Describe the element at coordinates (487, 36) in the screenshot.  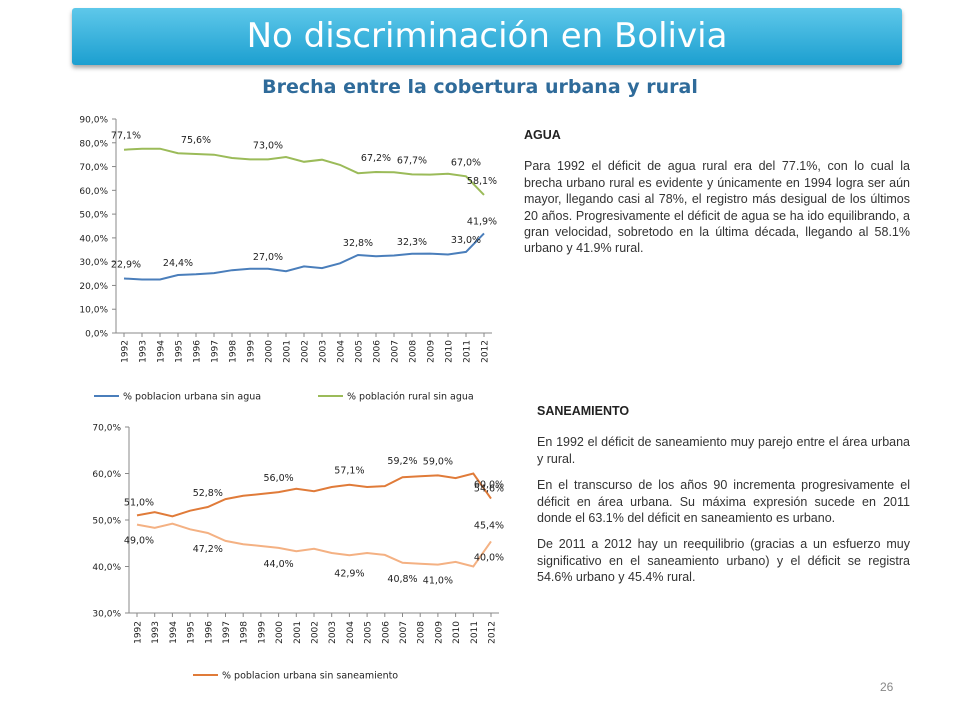
I see `page-title: No discriminación en Bolivia` at that location.